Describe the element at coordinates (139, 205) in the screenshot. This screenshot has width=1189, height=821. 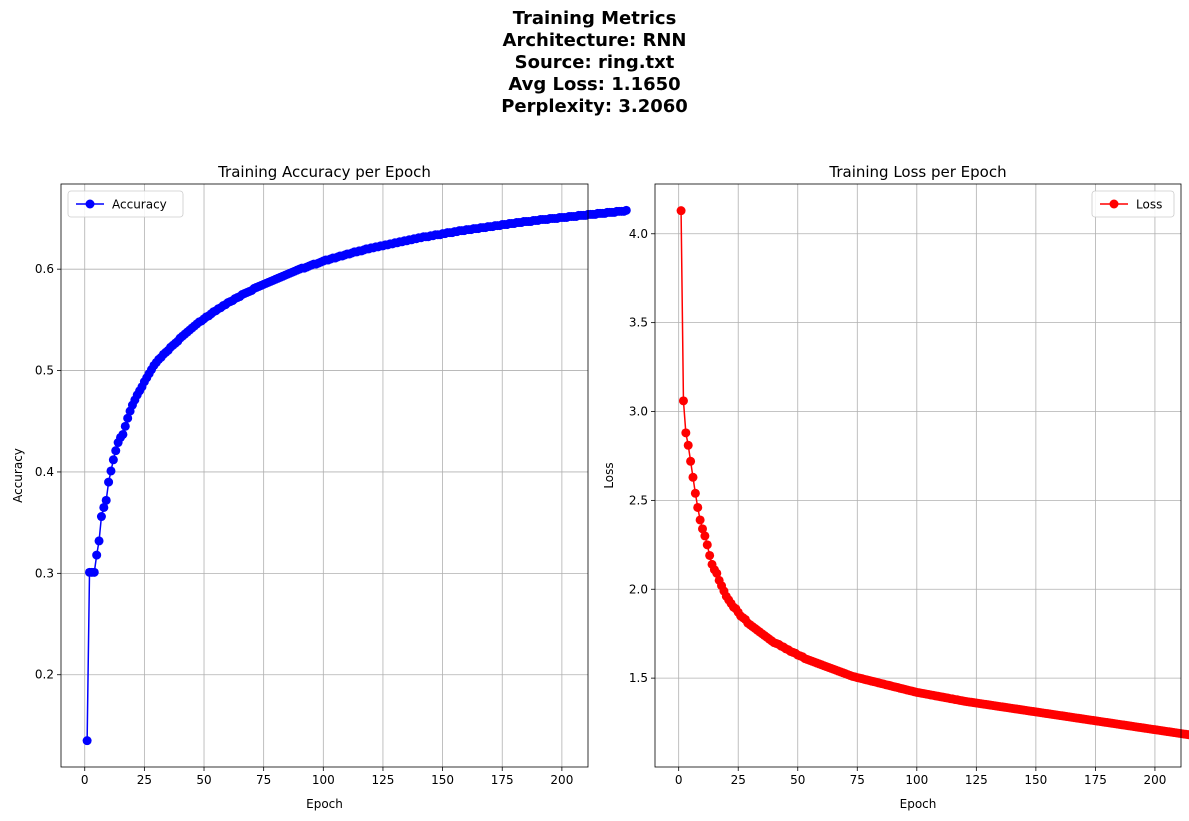
I see `legend-label: Accuracy` at that location.